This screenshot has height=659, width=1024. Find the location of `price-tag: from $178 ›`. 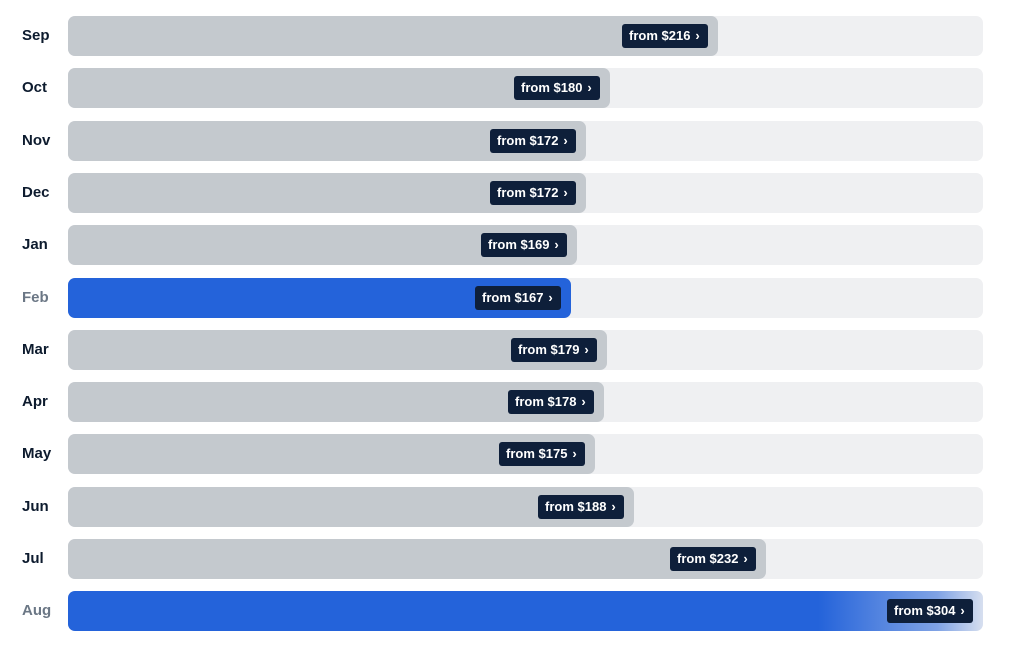

price-tag: from $178 › is located at coordinates (551, 402).